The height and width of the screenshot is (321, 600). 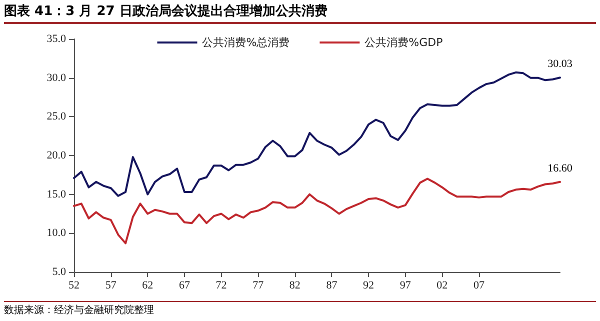 What do you see at coordinates (221, 286) in the screenshot?
I see `x-tick-label: 72` at bounding box center [221, 286].